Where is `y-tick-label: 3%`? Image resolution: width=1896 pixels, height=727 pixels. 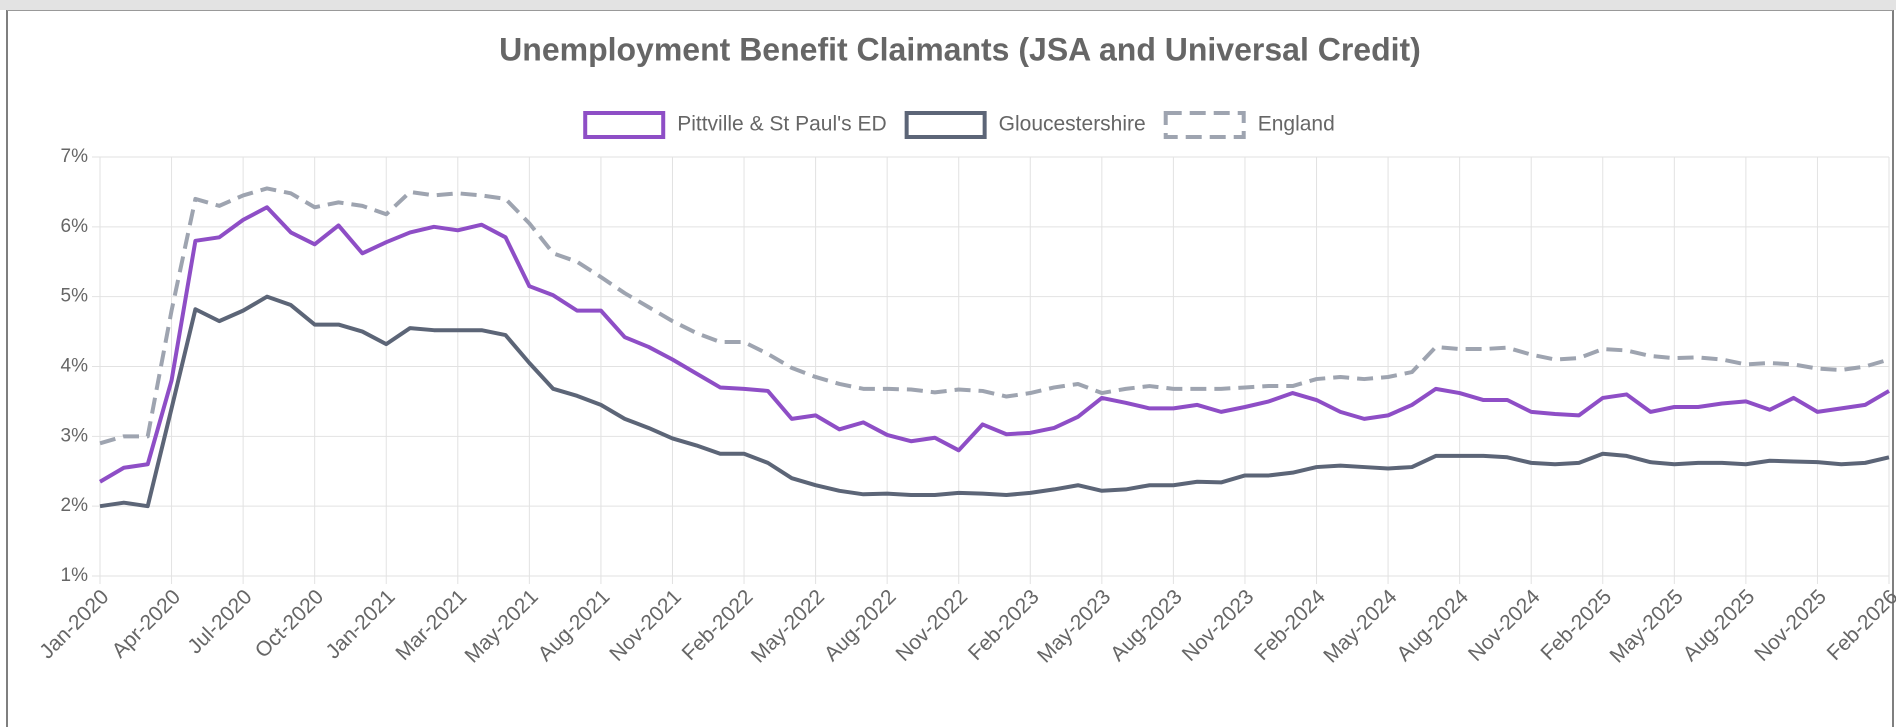
y-tick-label: 3% is located at coordinates (75, 435).